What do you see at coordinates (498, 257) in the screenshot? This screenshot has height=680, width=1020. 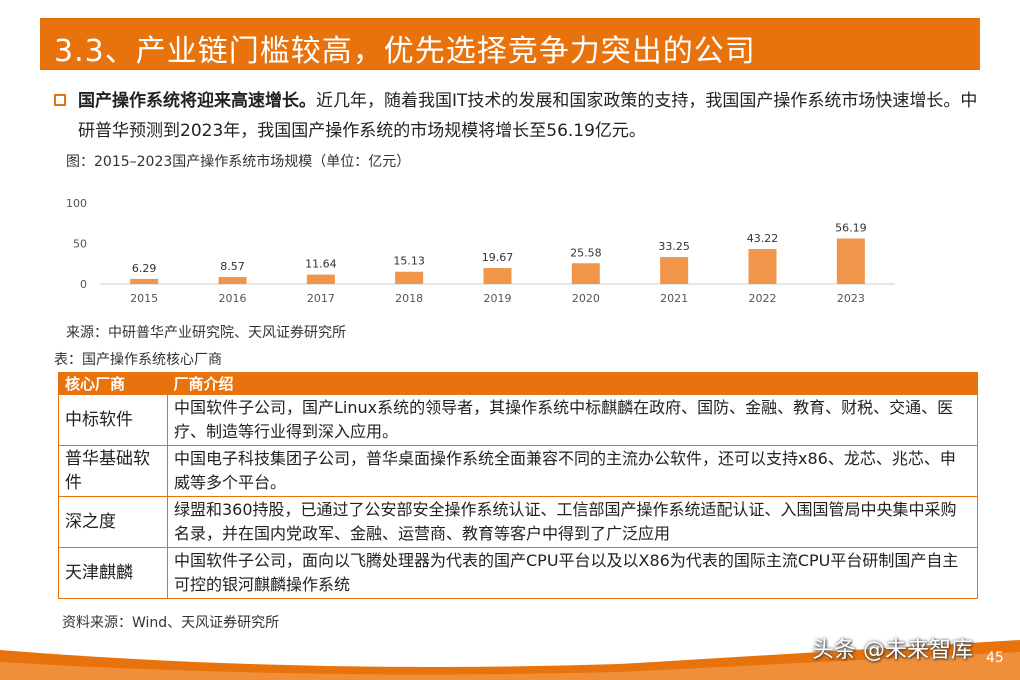 I see `data-label: 19.67` at bounding box center [498, 257].